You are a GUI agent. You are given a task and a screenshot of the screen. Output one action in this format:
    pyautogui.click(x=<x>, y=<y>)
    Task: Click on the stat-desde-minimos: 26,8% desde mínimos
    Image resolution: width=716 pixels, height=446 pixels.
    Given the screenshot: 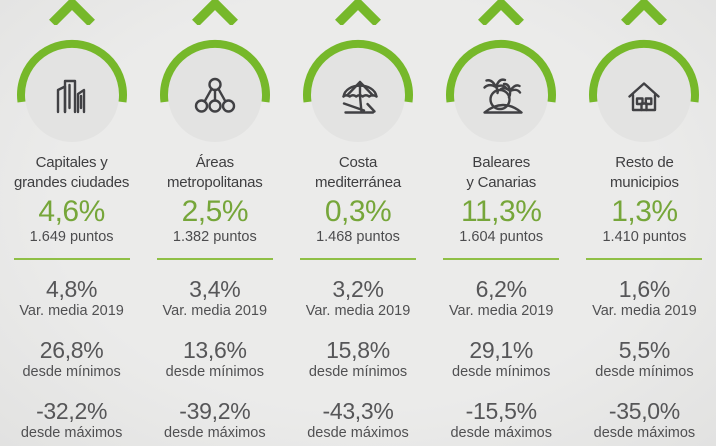 What is the action you would take?
    pyautogui.click(x=71, y=359)
    